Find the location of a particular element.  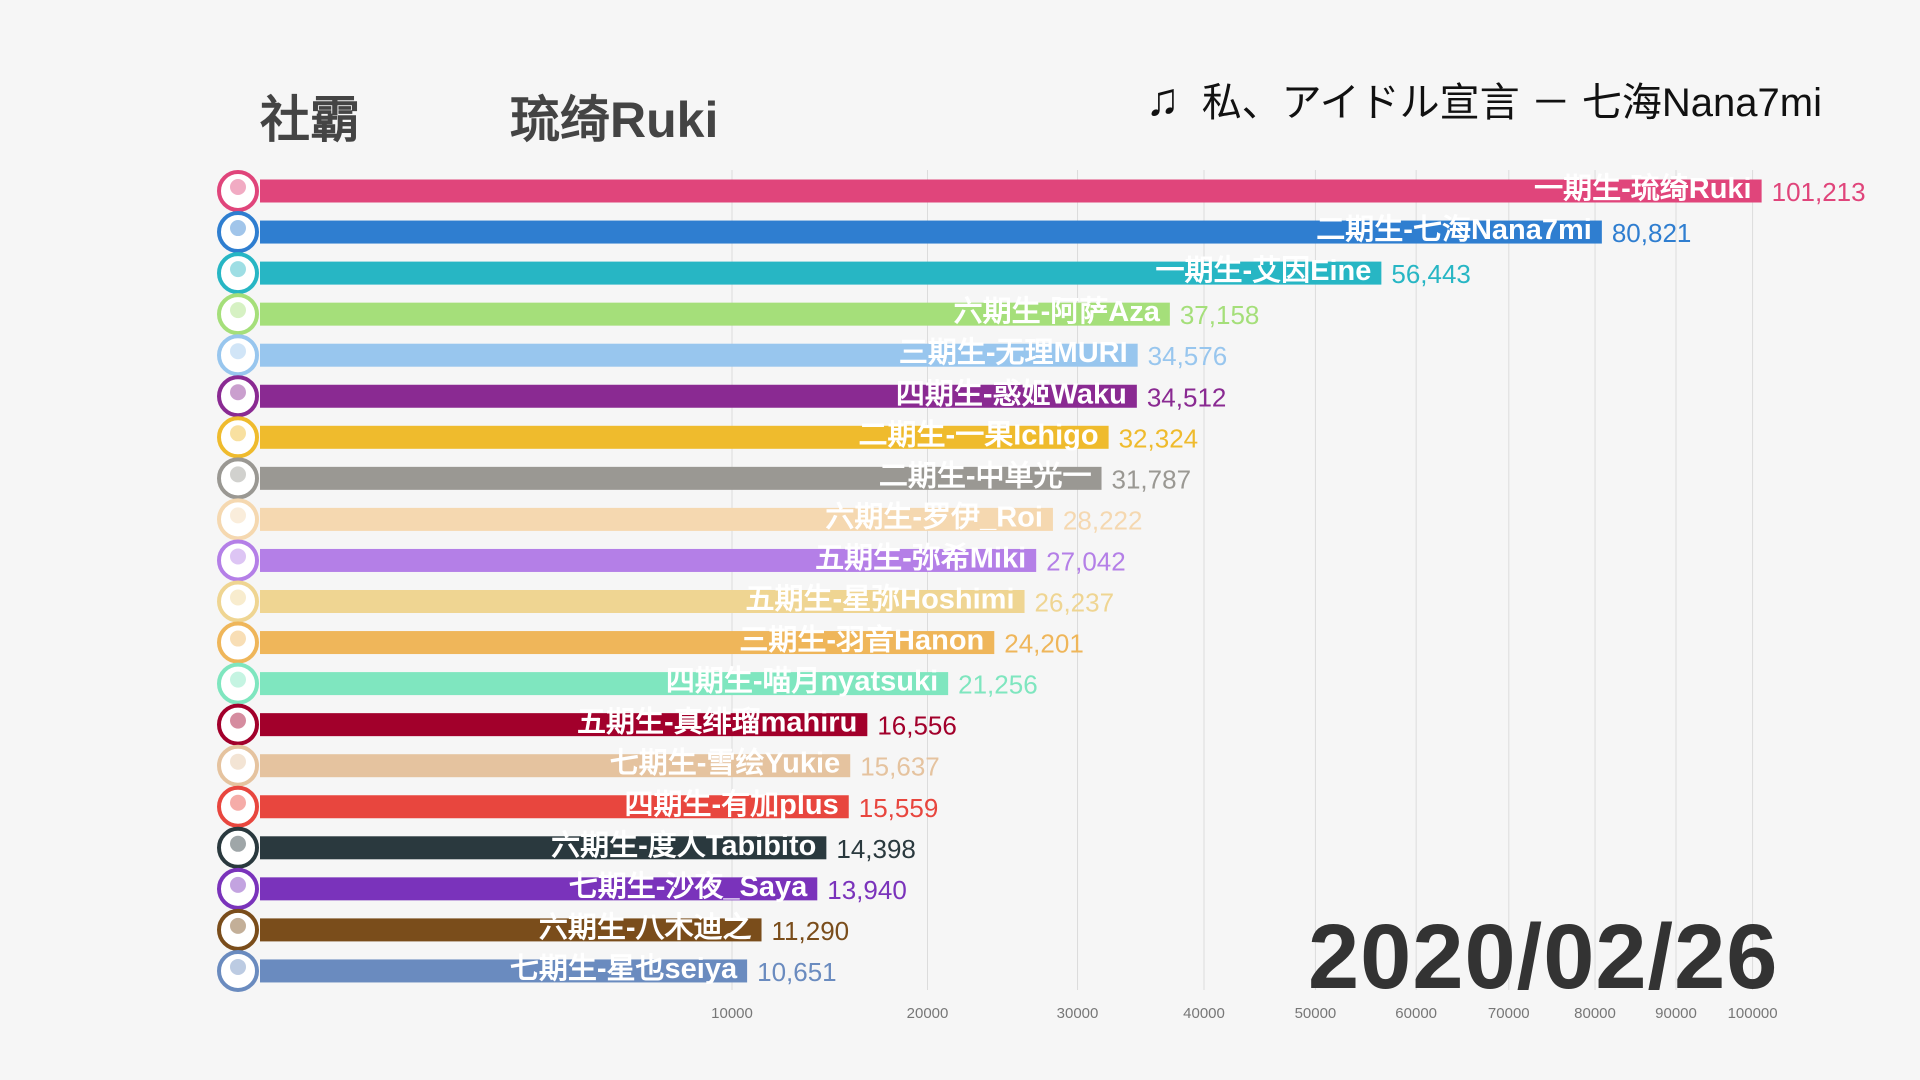

bar-label: 三期生-无理MURI is located at coordinates (1013, 352).